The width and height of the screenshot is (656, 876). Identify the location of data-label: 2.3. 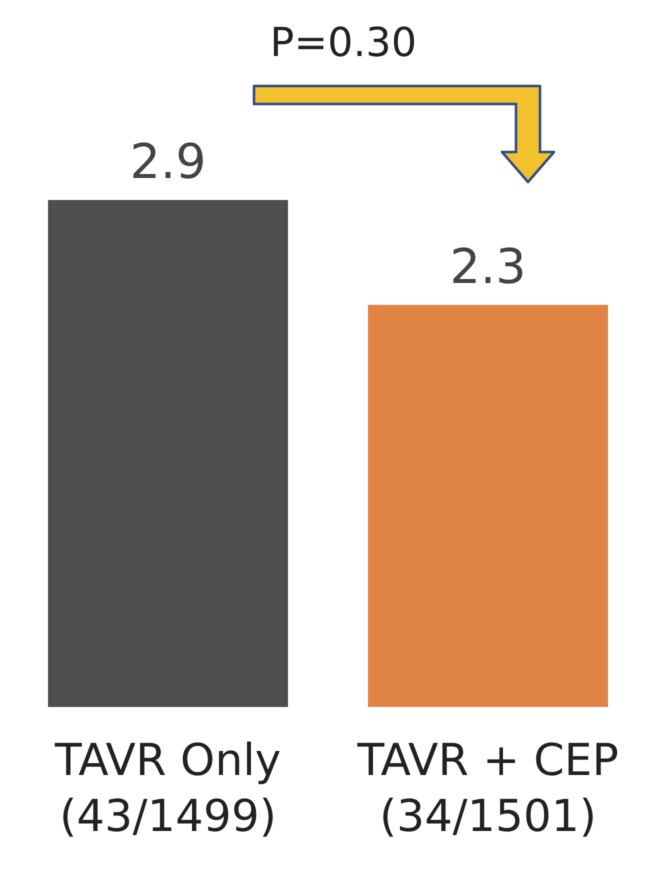
(488, 266).